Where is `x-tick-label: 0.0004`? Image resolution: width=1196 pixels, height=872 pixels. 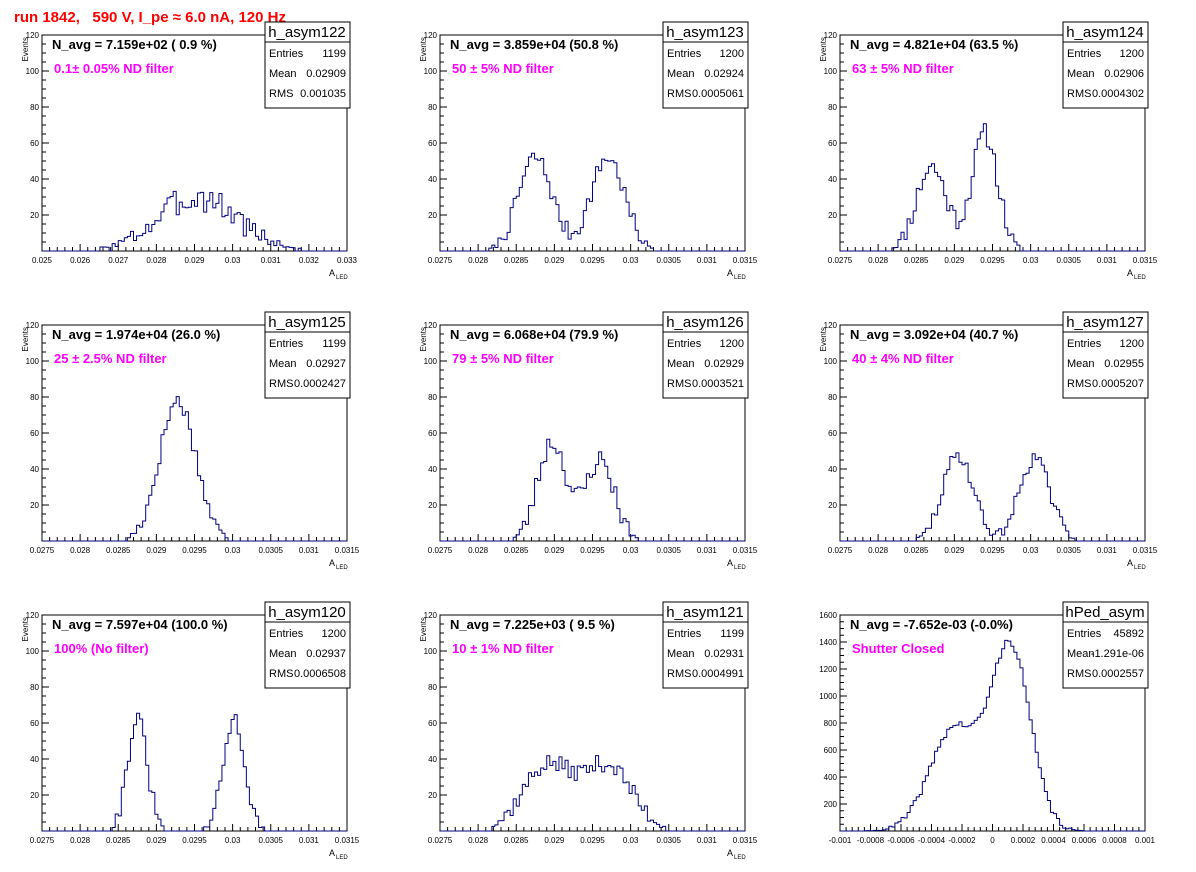 x-tick-label: 0.0004 is located at coordinates (1053, 840).